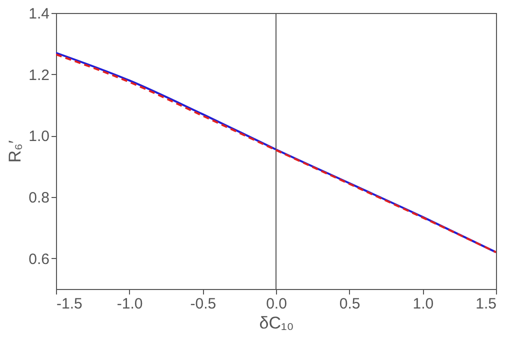 Image resolution: width=522 pixels, height=343 pixels. Describe the element at coordinates (69, 304) in the screenshot. I see `x-tick-label: -1.5` at that location.